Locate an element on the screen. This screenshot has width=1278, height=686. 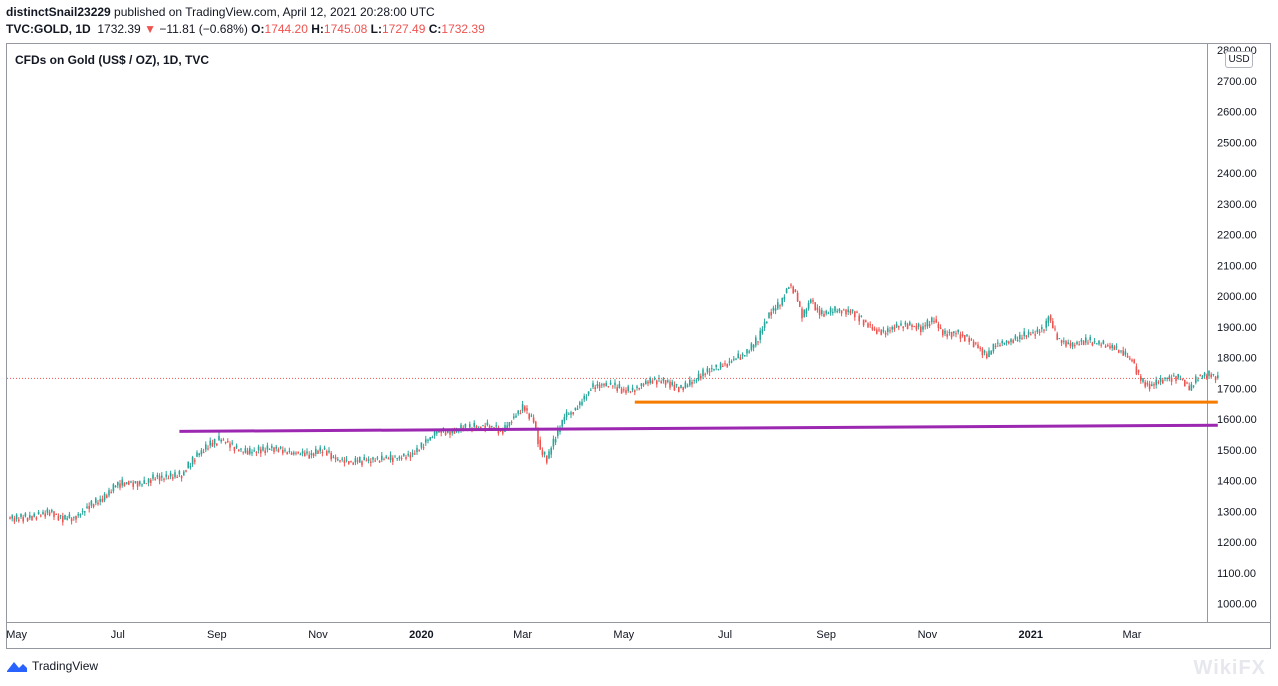
price-tick-label: 2400.00 is located at coordinates (1237, 174).